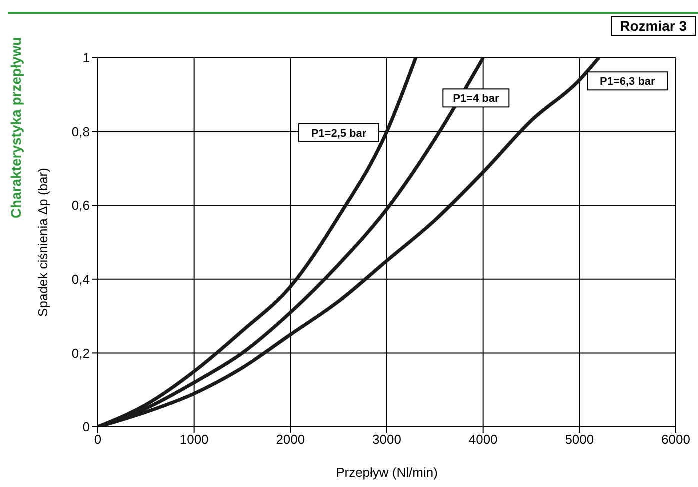 This screenshot has width=698, height=487. I want to click on text: Charakterystyka przepływu, so click(16, 128).